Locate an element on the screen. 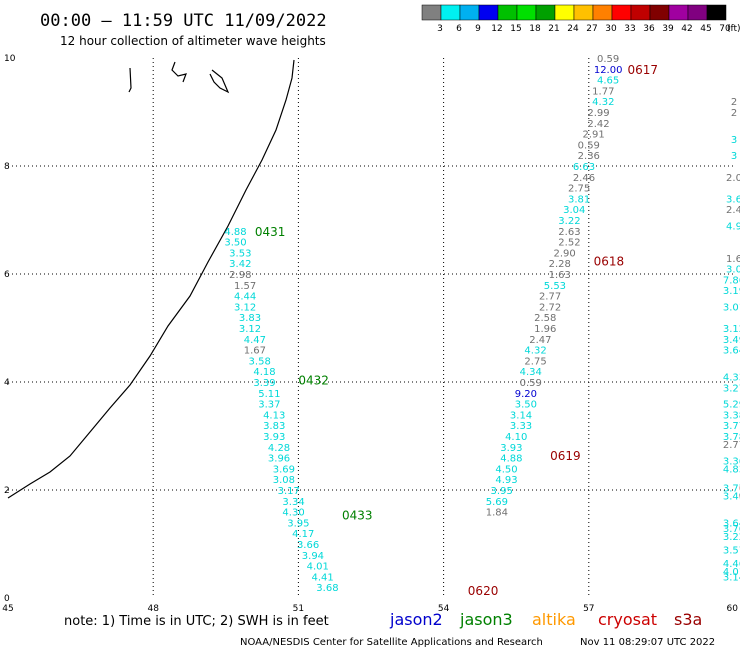 This screenshot has width=740, height=650. wave-height-label: 0.59 is located at coordinates (589, 145).